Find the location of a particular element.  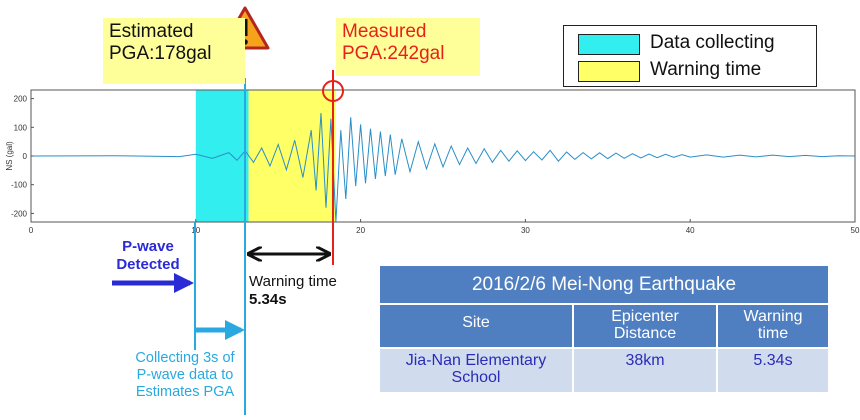

region-warning-time is located at coordinates (292, 156).